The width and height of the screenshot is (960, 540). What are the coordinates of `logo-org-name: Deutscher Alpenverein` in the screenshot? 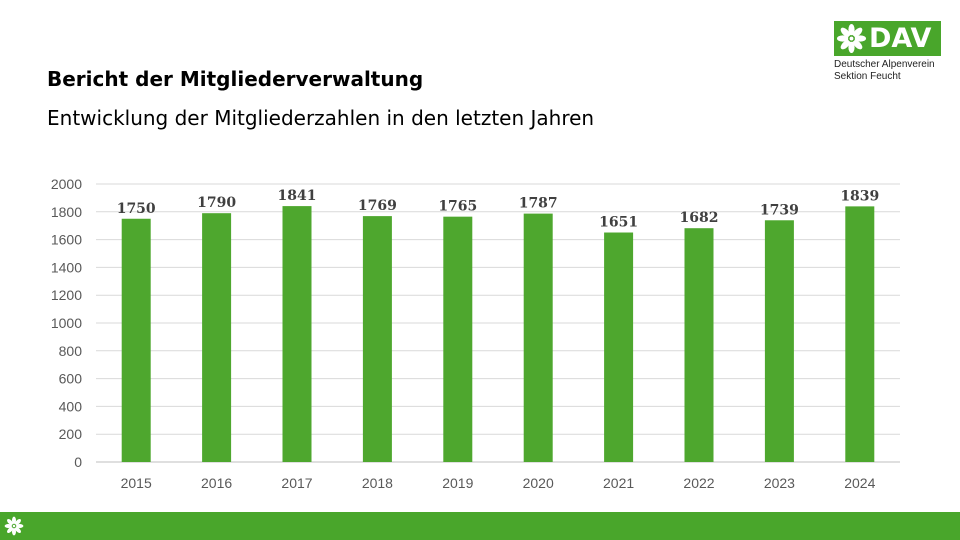 It's located at (884, 64).